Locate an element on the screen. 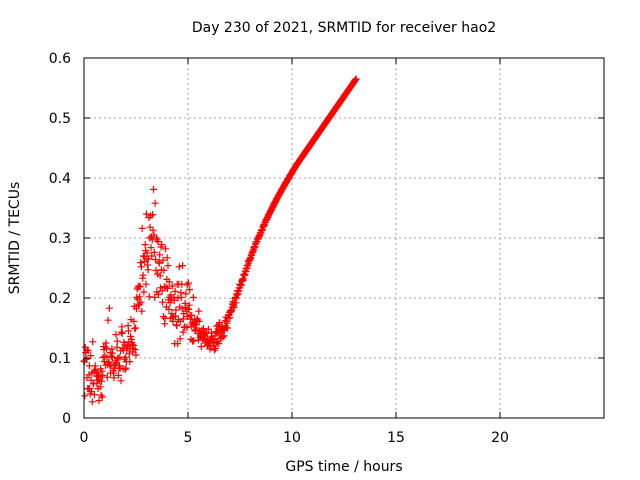 Image resolution: width=640 pixels, height=480 pixels. y-tick-label: 0.3 is located at coordinates (60, 239).